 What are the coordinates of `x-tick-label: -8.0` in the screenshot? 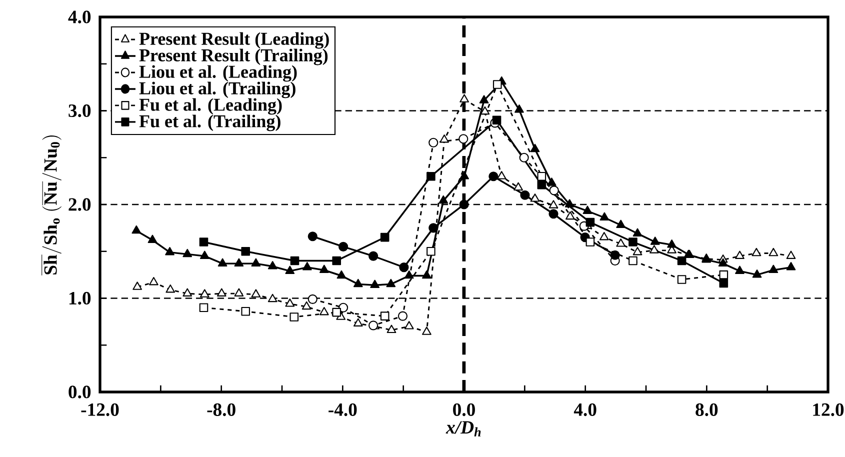 It's located at (221, 409).